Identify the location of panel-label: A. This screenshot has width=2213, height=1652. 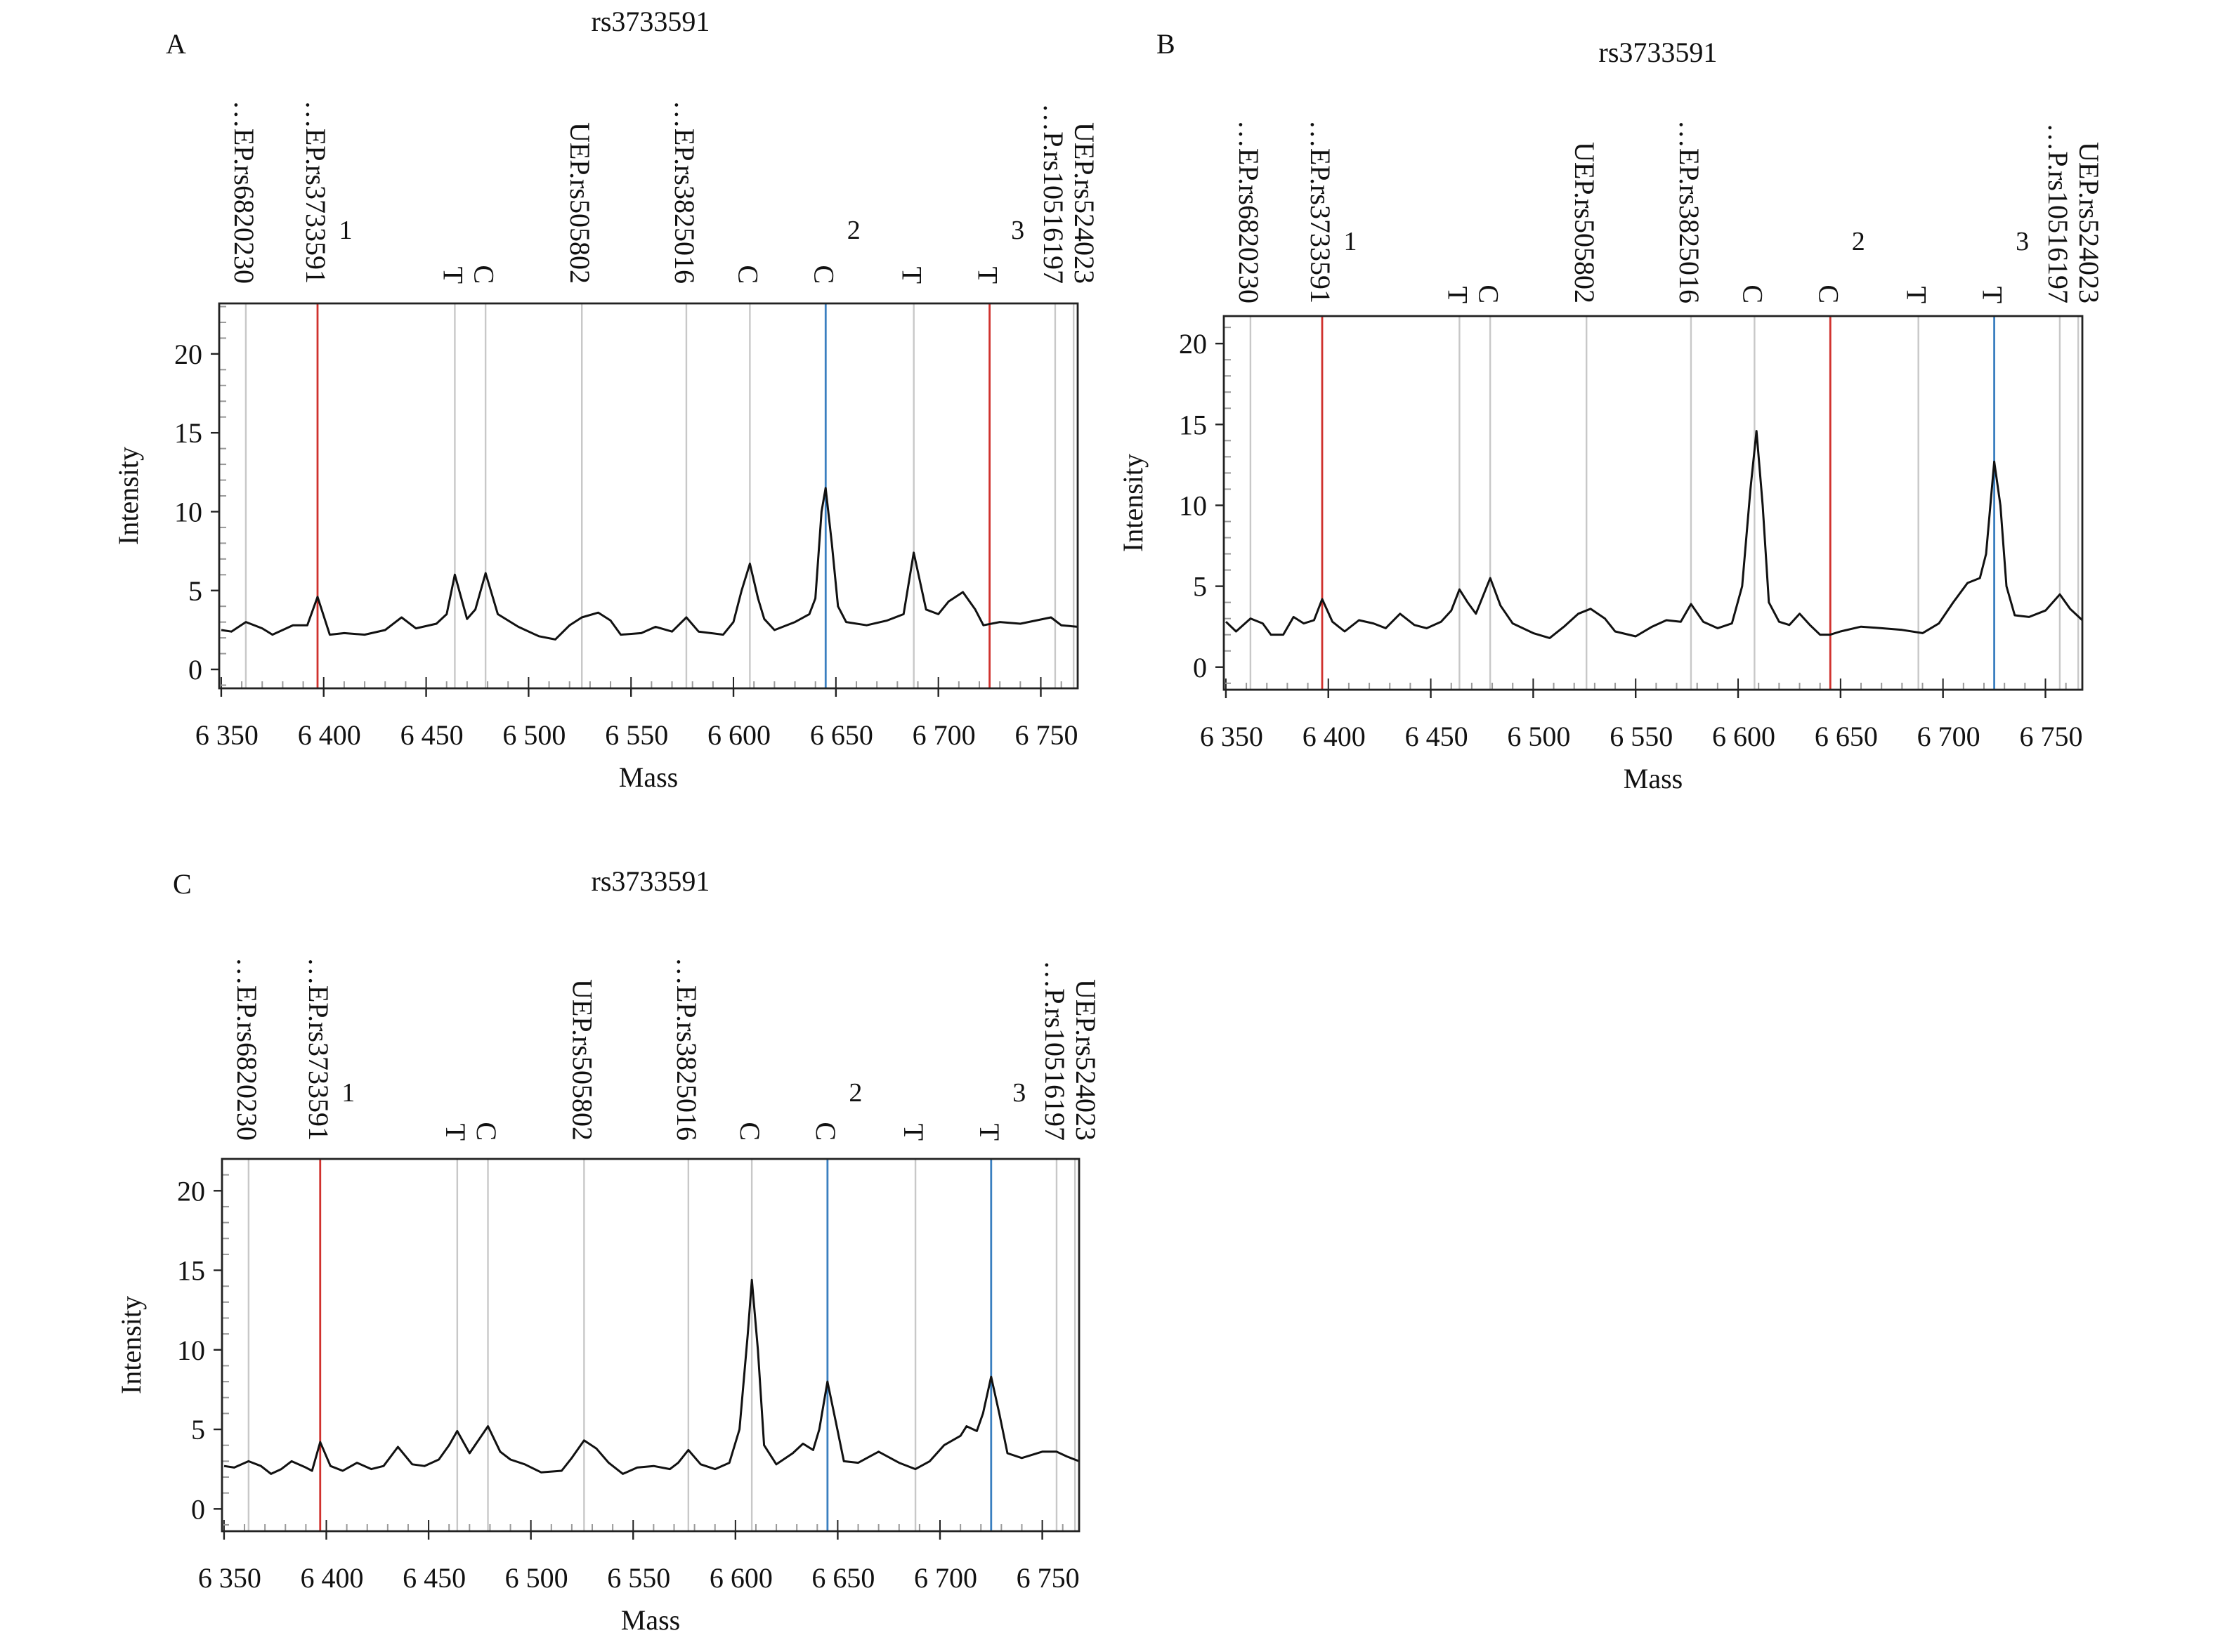
(176, 44).